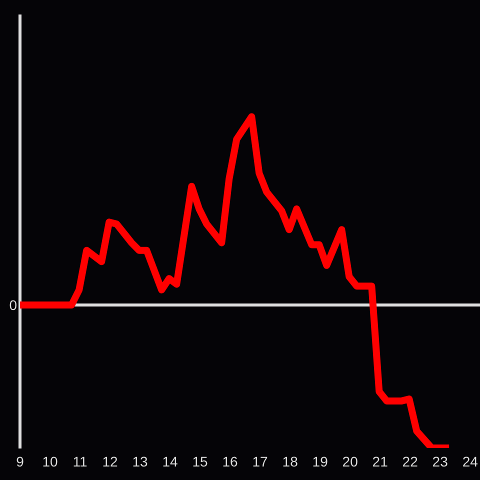  I want to click on x-tick-label: 10, so click(50, 461).